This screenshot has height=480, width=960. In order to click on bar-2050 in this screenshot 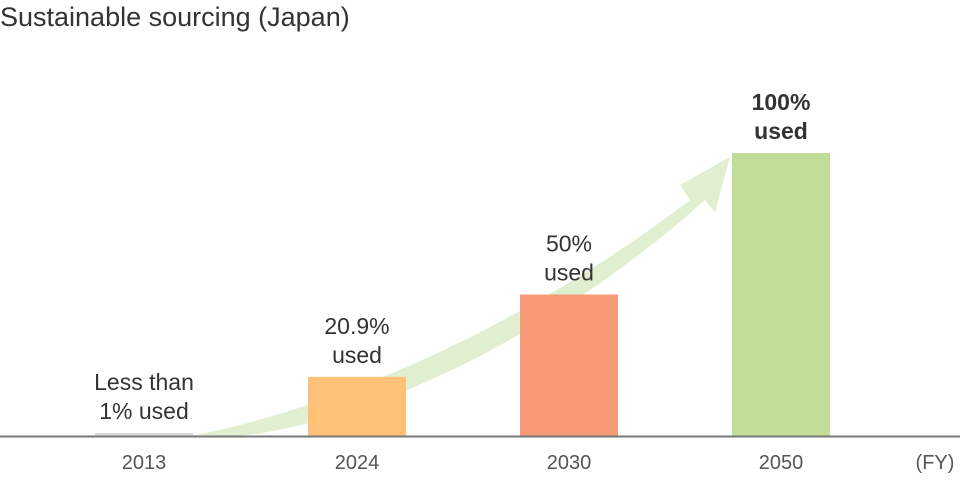, I will do `click(781, 294)`.